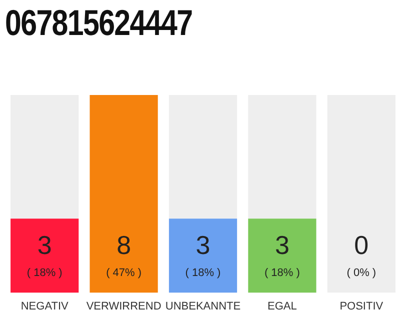 This screenshot has height=320, width=410. Describe the element at coordinates (124, 272) in the screenshot. I see `annotation: ( 47% )` at that location.